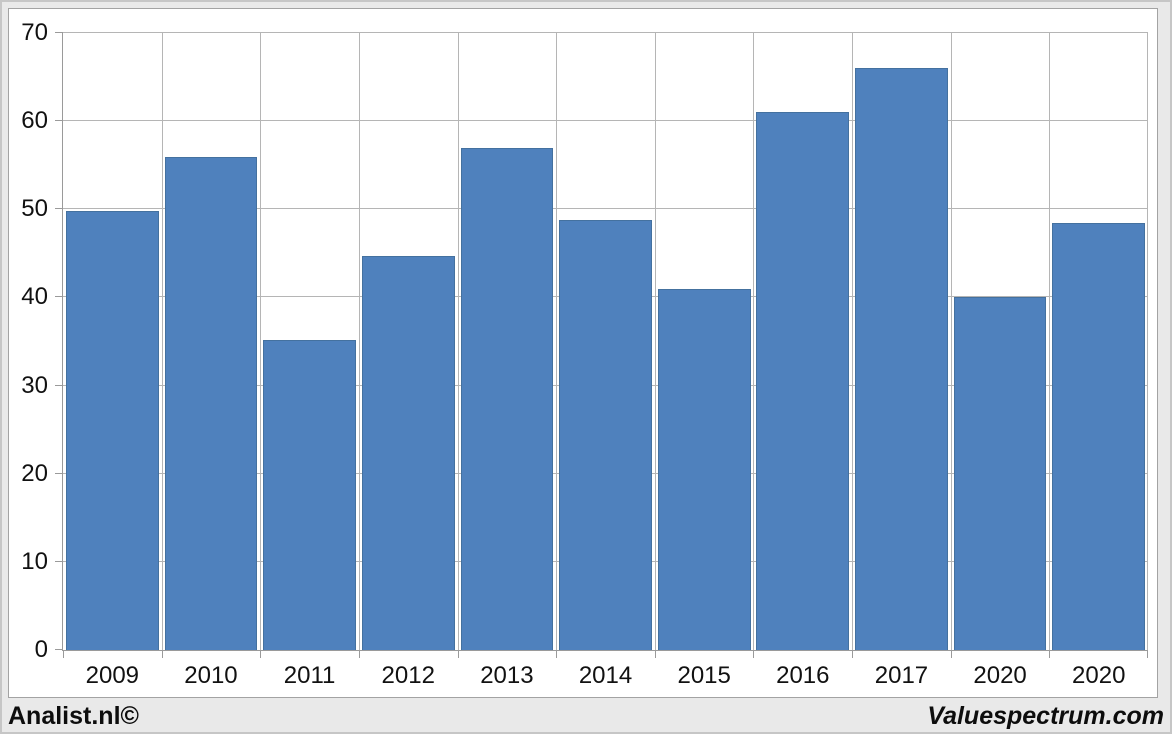 This screenshot has height=734, width=1172. What do you see at coordinates (704, 675) in the screenshot?
I see `x-tick-label: 2015` at bounding box center [704, 675].